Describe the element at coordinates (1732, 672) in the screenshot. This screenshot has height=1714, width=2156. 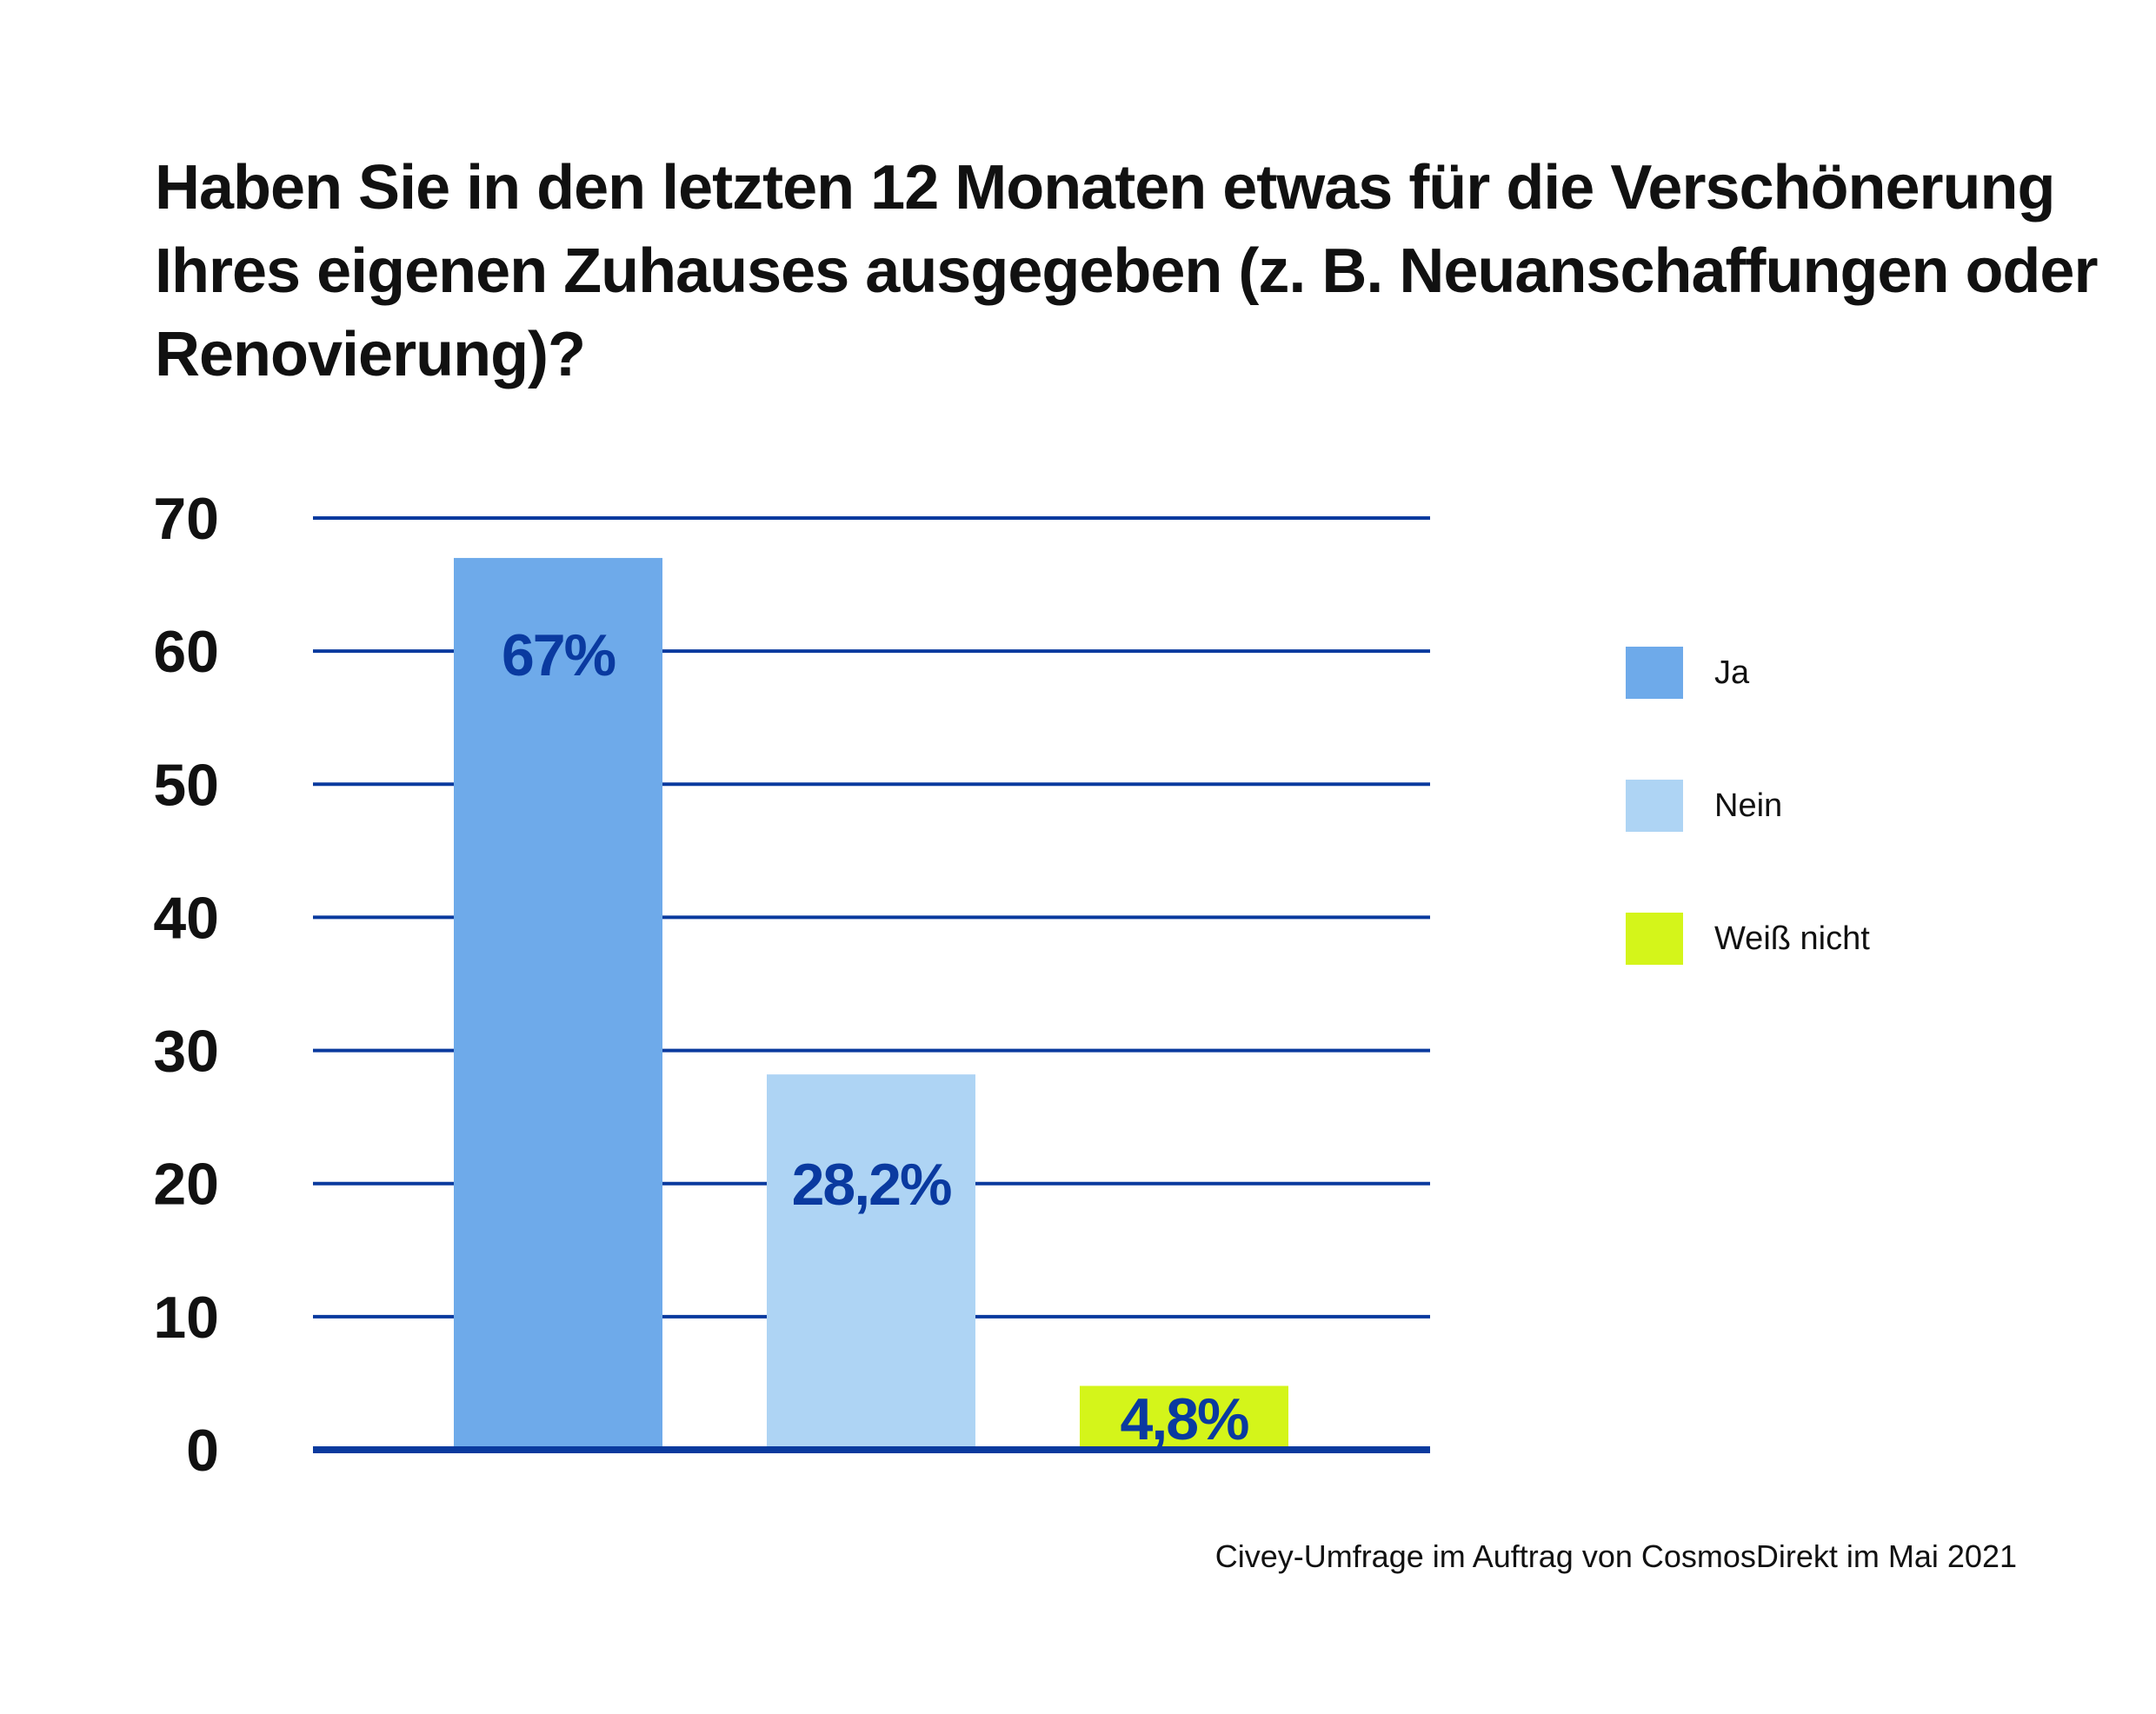
I see `legend-label-ja: Ja` at that location.